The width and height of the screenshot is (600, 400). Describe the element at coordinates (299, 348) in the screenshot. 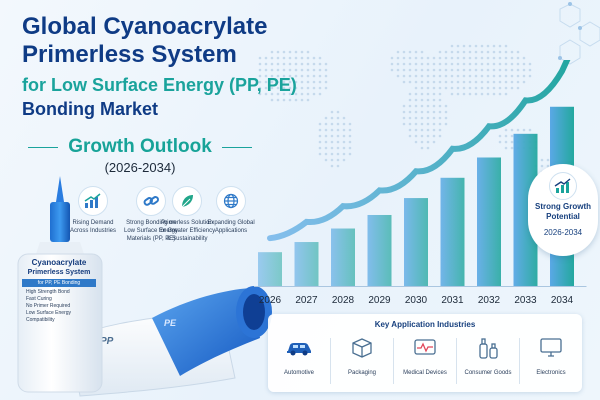

I see `car-icon` at that location.